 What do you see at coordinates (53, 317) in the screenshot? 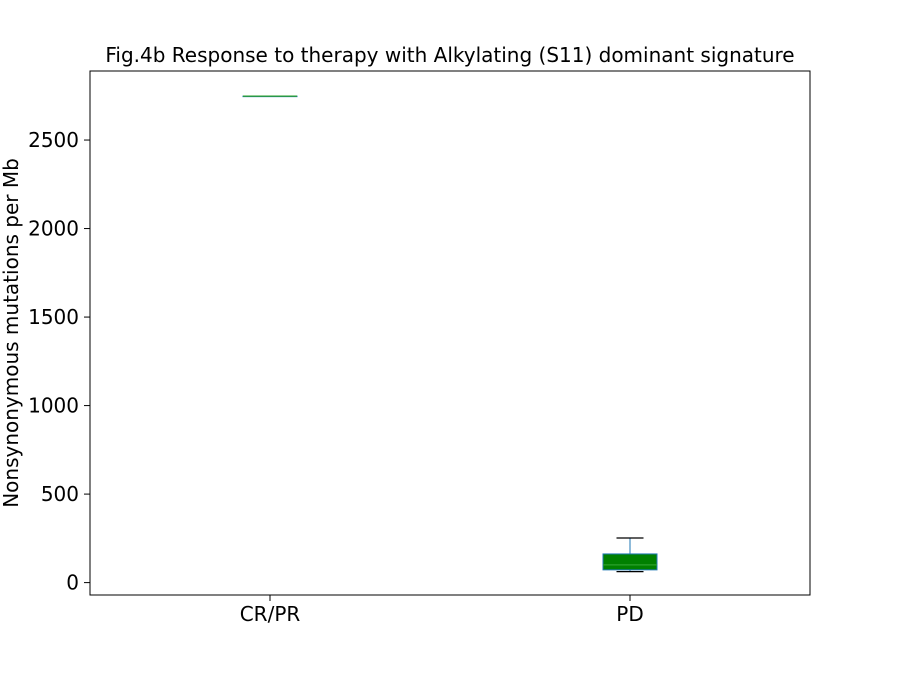
I see `y-tick-label: 1500` at bounding box center [53, 317].